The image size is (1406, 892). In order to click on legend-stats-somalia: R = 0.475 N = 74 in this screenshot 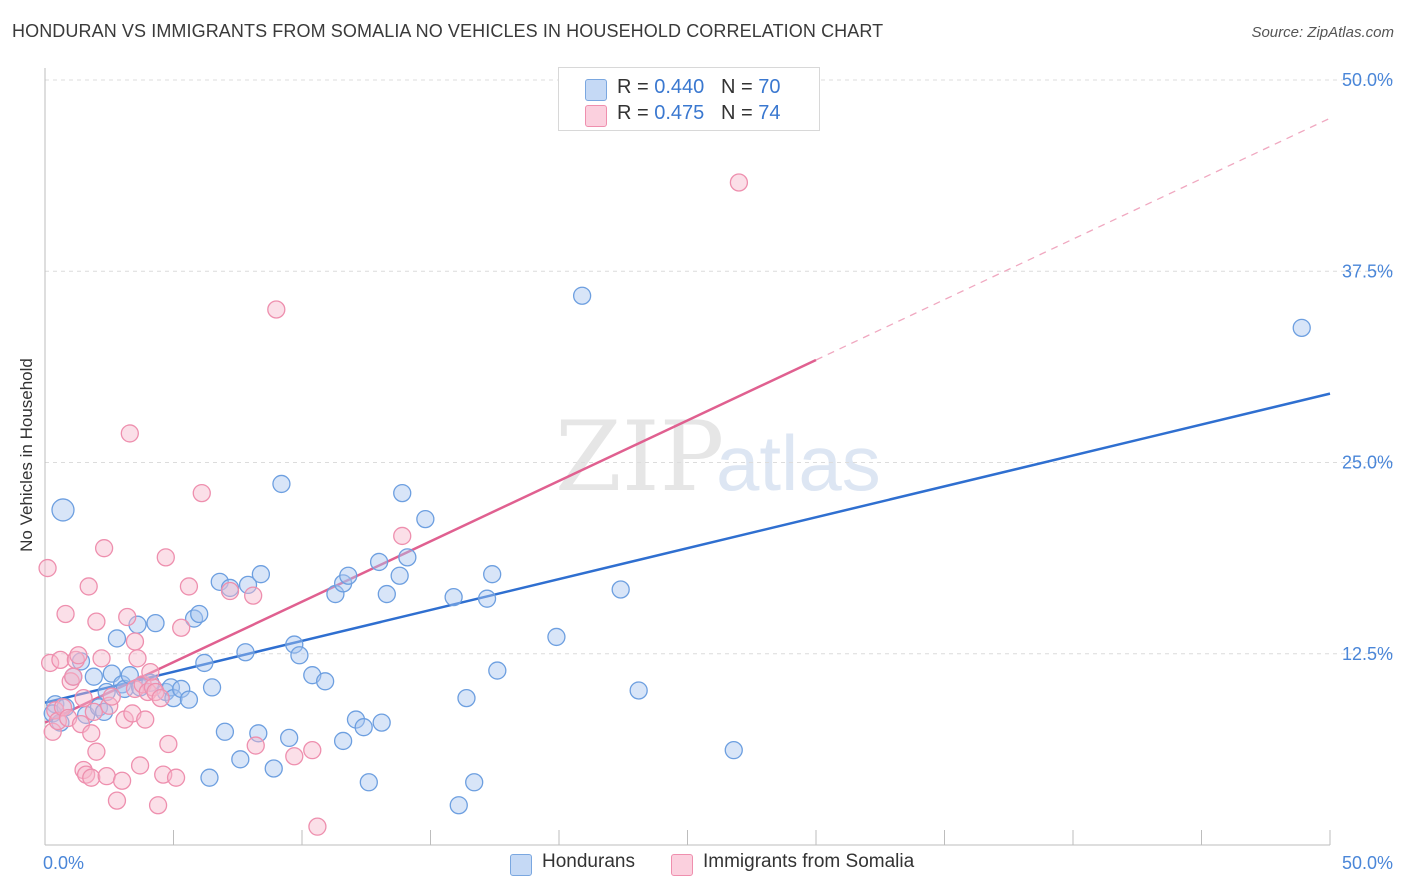, I will do `click(699, 113)`.